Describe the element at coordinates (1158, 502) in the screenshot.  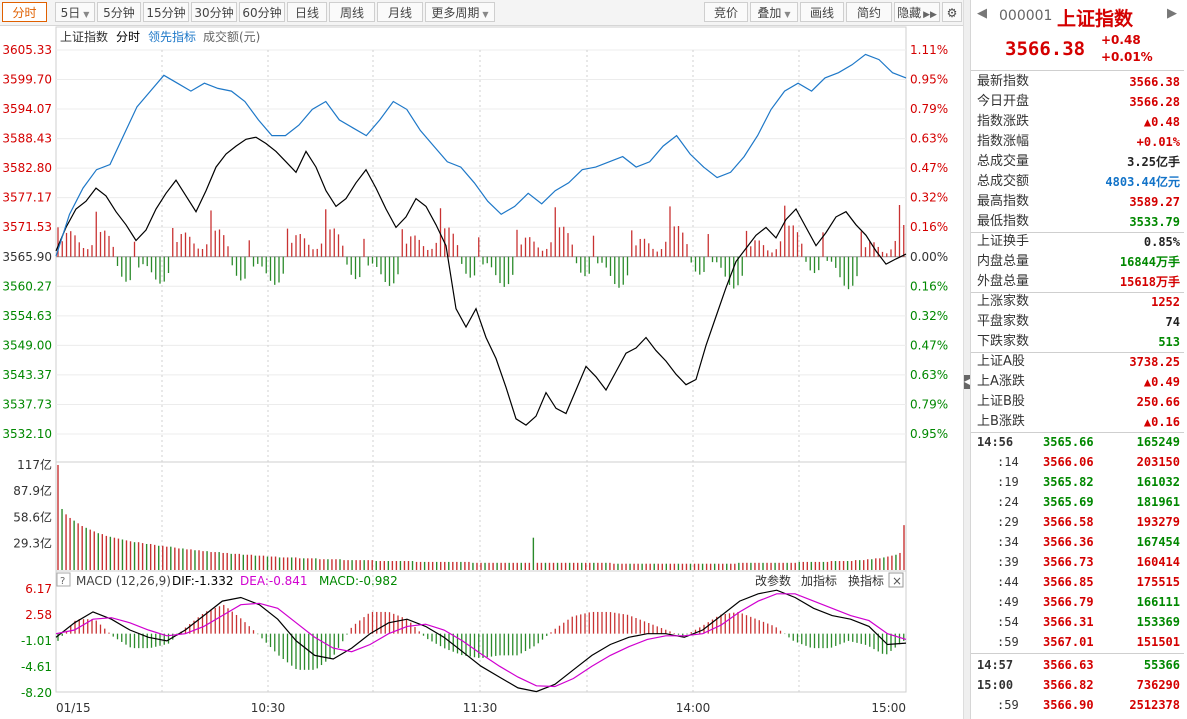
I see `tick-volume: 181961` at that location.